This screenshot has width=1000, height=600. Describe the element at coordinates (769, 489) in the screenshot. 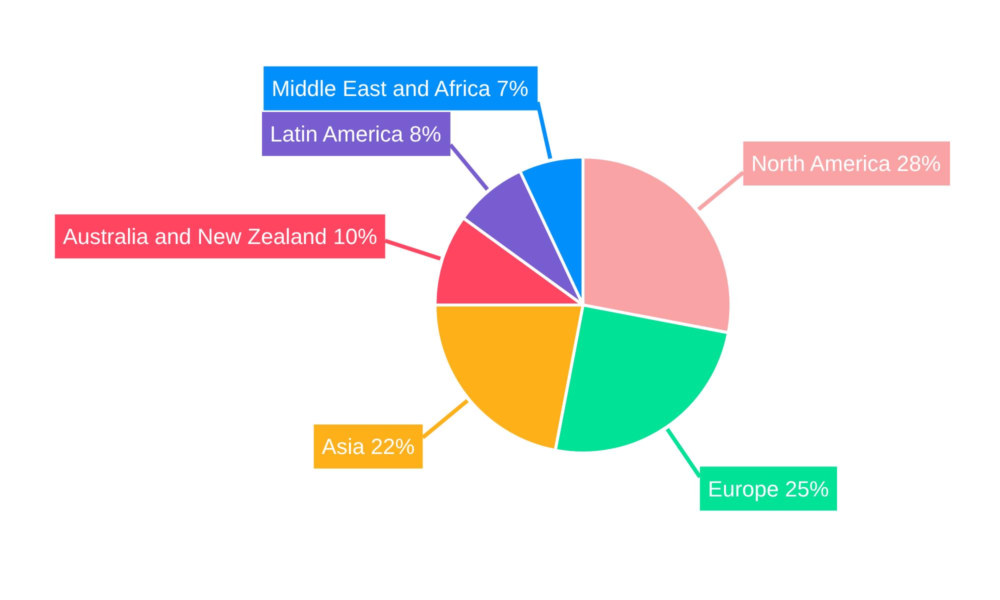

I see `slice-label: Europe 25%` at that location.